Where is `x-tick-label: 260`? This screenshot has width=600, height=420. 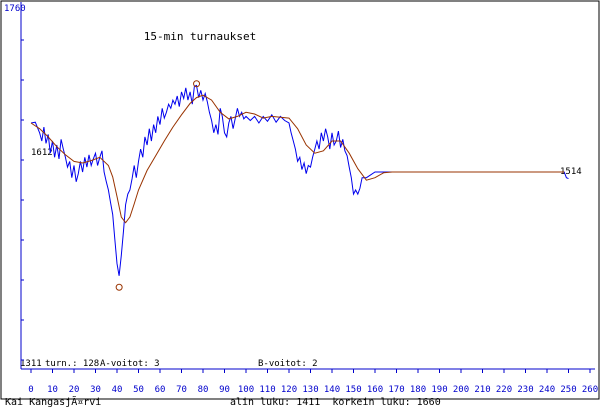 x-tick-label: 260 is located at coordinates (590, 390).